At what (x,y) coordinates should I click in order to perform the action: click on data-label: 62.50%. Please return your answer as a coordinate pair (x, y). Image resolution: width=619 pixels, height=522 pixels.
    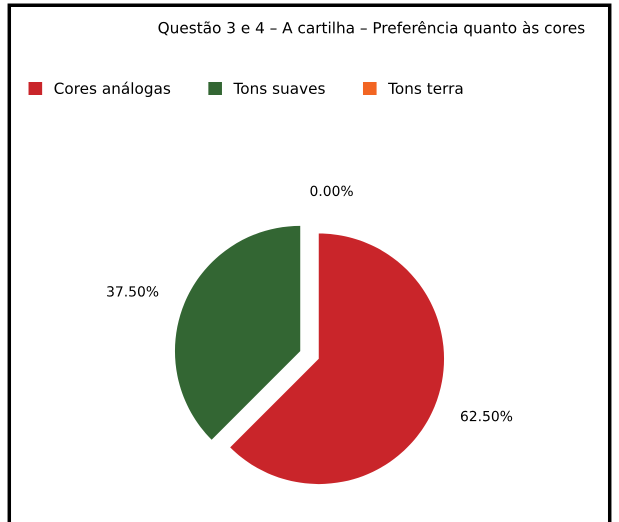
    Looking at the image, I should click on (486, 416).